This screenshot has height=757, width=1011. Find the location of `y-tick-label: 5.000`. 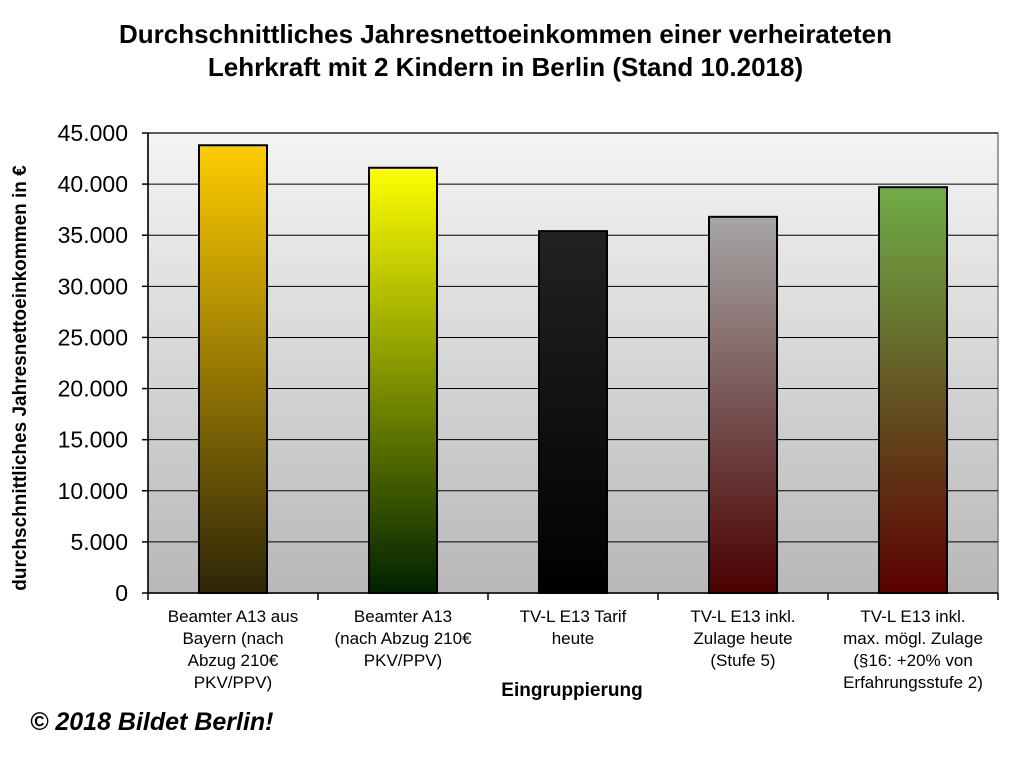

y-tick-label: 5.000 is located at coordinates (99, 542).